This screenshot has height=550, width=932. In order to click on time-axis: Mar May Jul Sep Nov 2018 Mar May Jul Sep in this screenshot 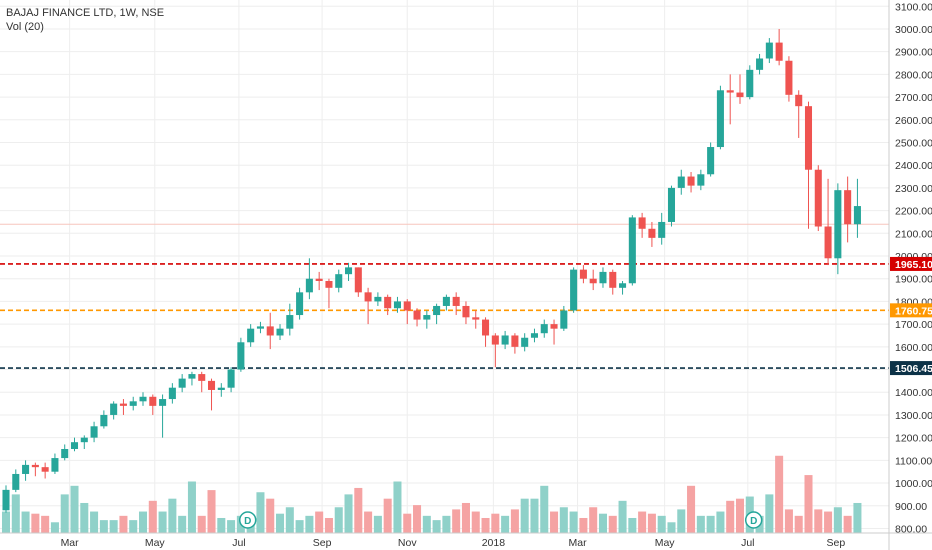, I will do `click(453, 543)`.